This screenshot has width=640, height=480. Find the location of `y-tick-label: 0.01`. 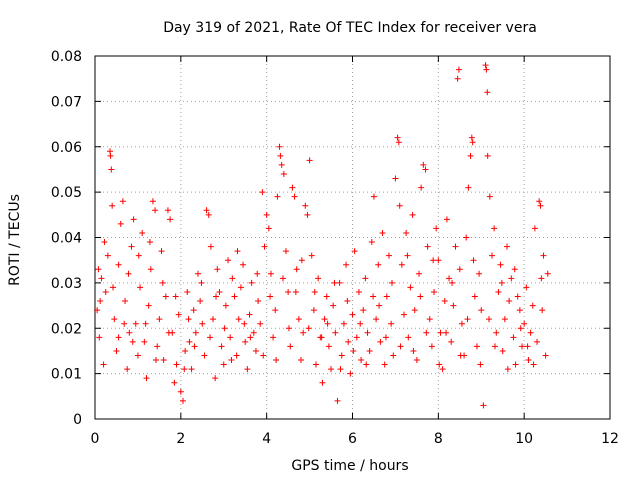

y-tick-label: 0.01 is located at coordinates (66, 375).